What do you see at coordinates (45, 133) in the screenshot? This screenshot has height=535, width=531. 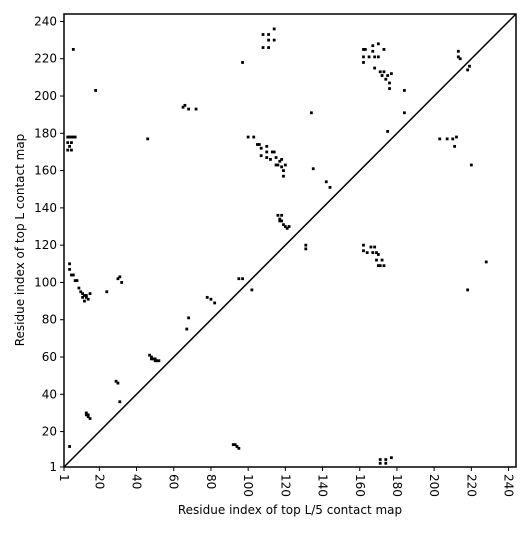 I see `y-tick-label: 180` at bounding box center [45, 133].